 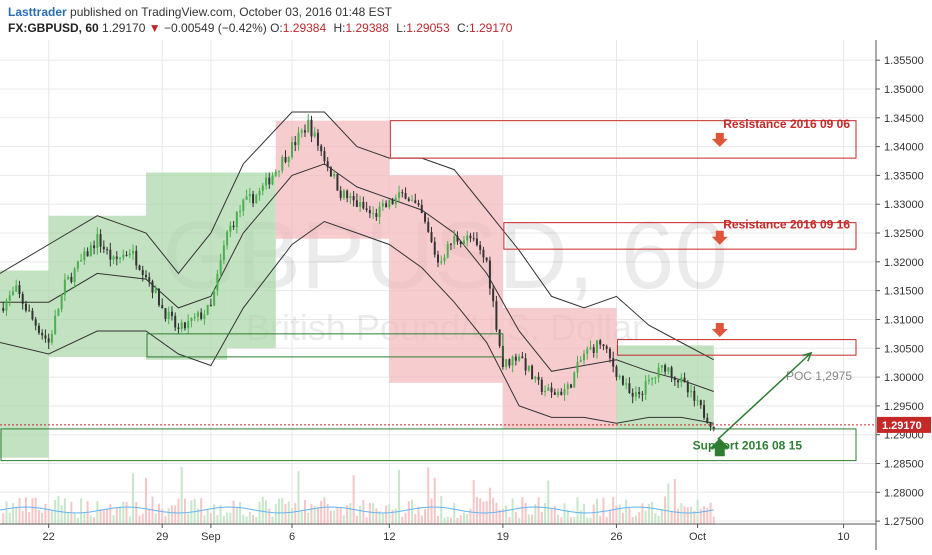 What do you see at coordinates (49, 537) in the screenshot?
I see `x-tick-label: 22` at bounding box center [49, 537].